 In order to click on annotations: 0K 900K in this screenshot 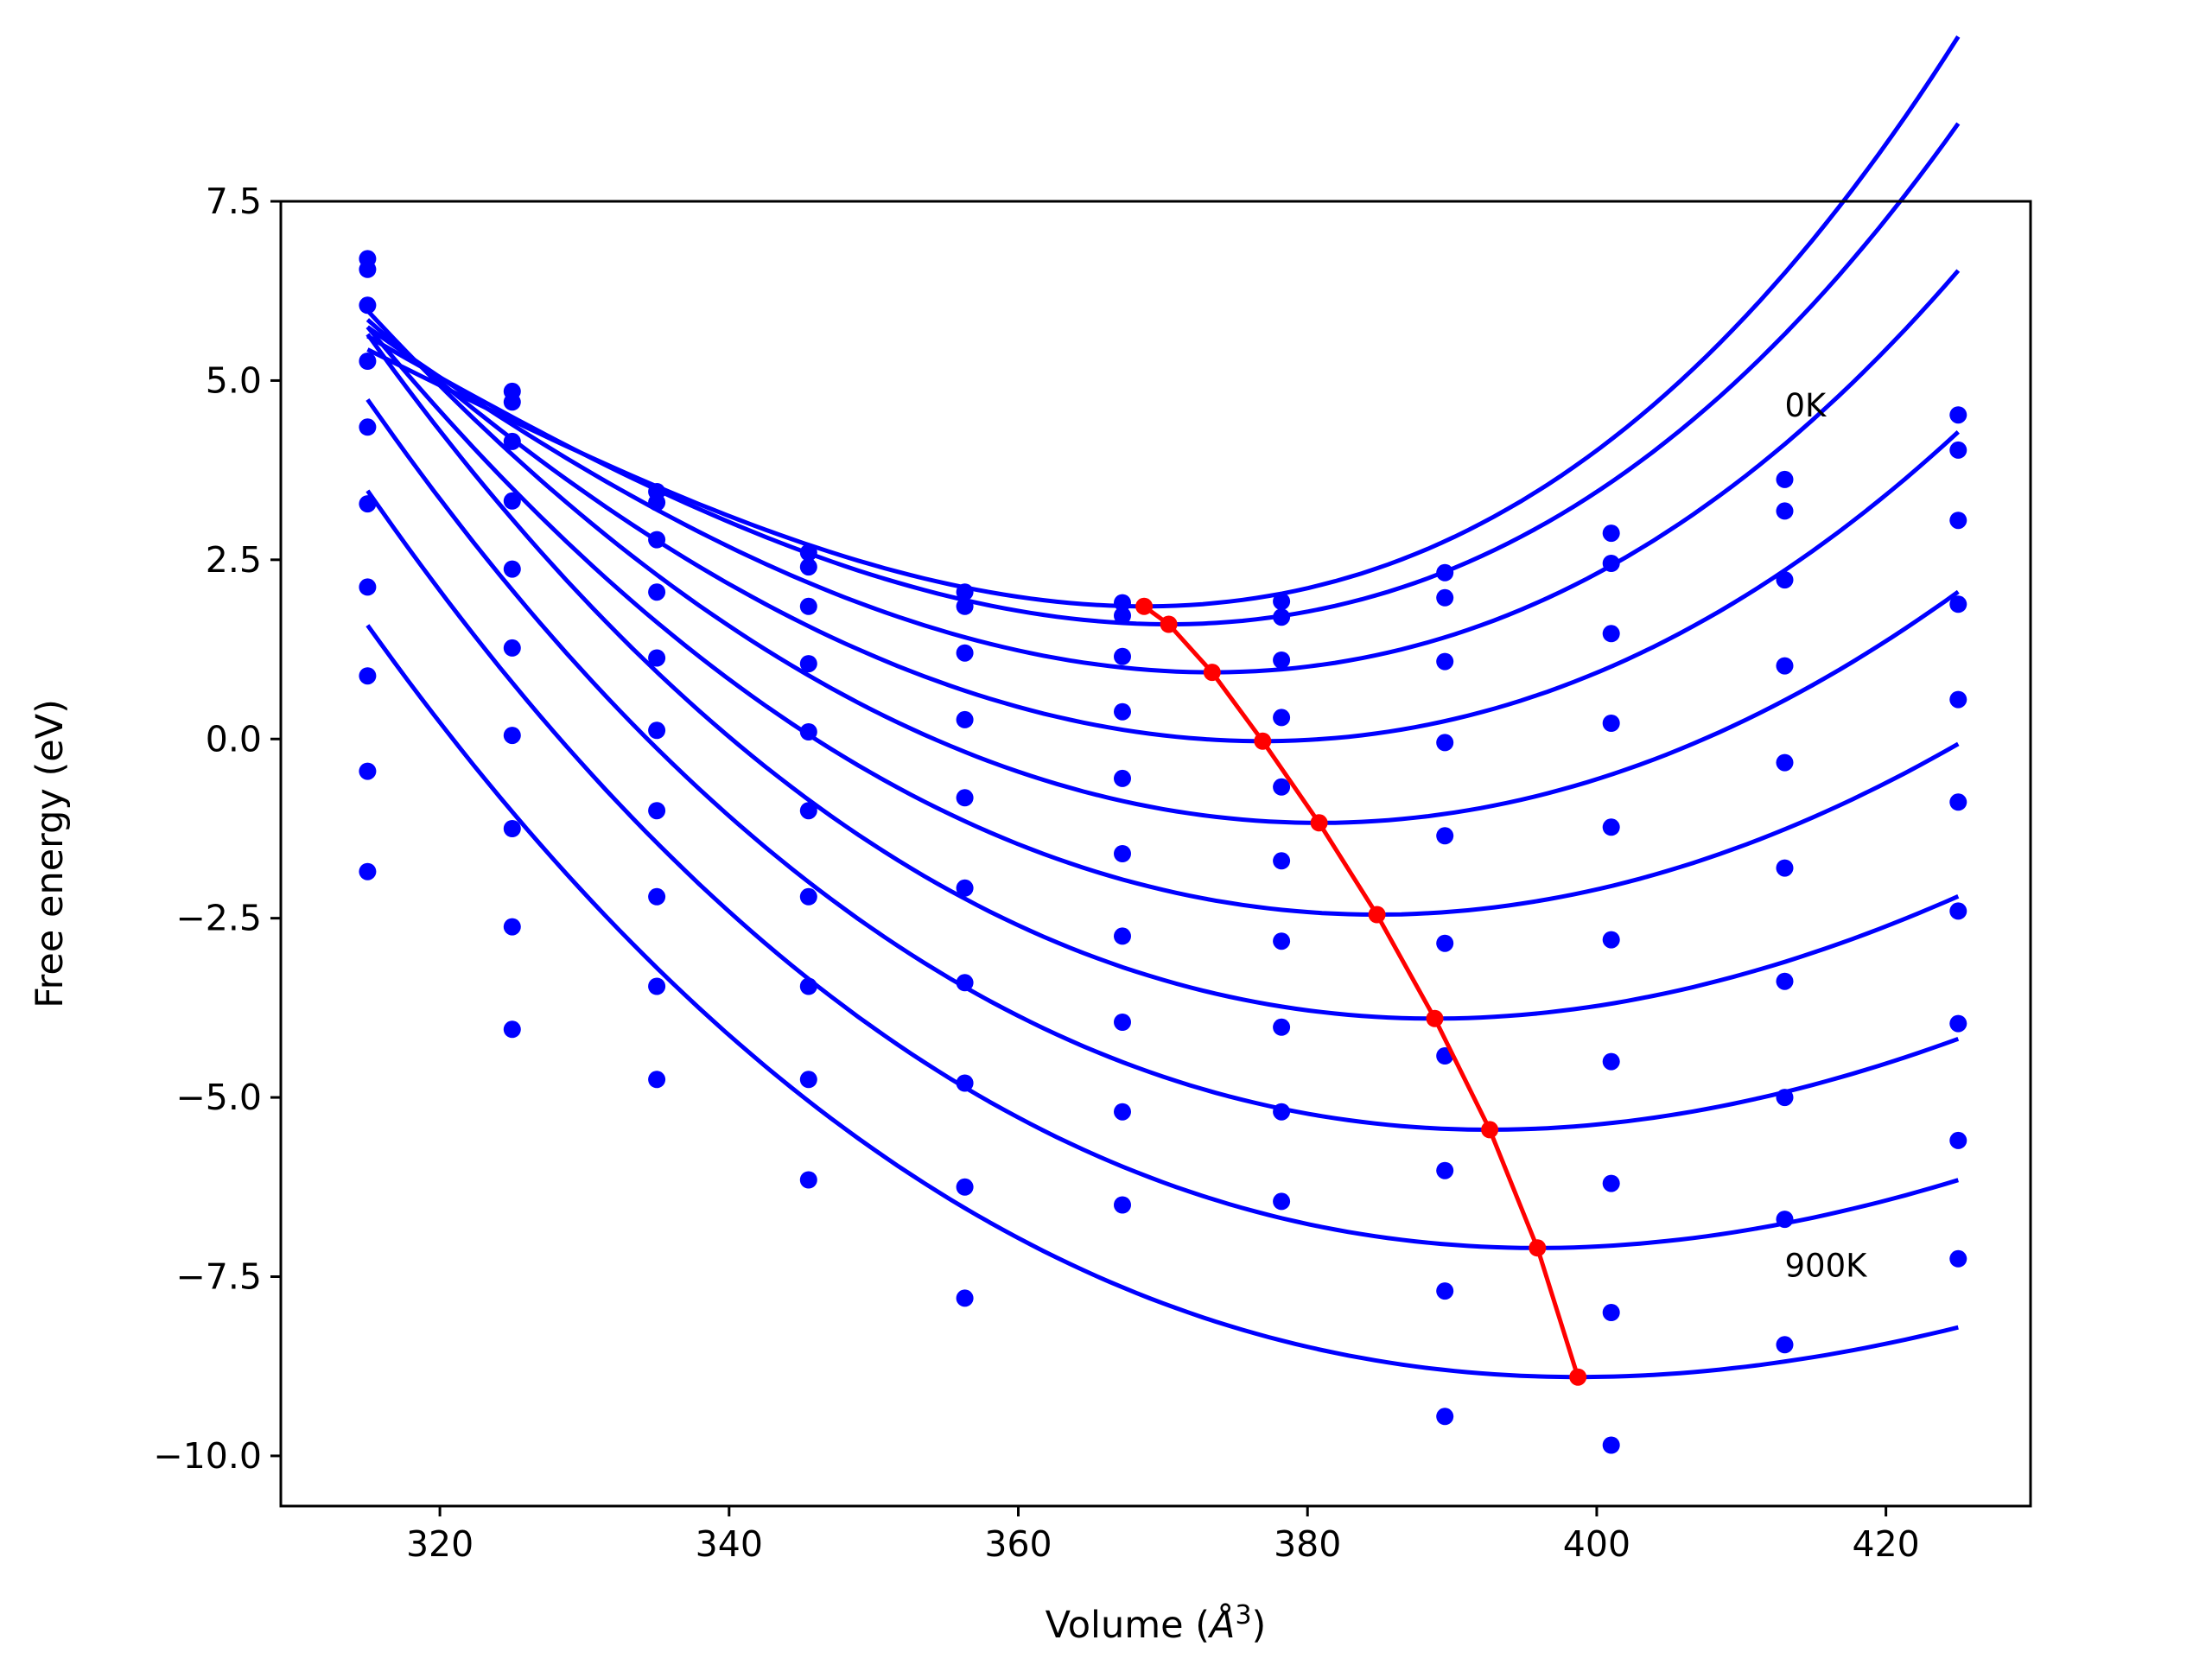, I will do `click(1826, 836)`.